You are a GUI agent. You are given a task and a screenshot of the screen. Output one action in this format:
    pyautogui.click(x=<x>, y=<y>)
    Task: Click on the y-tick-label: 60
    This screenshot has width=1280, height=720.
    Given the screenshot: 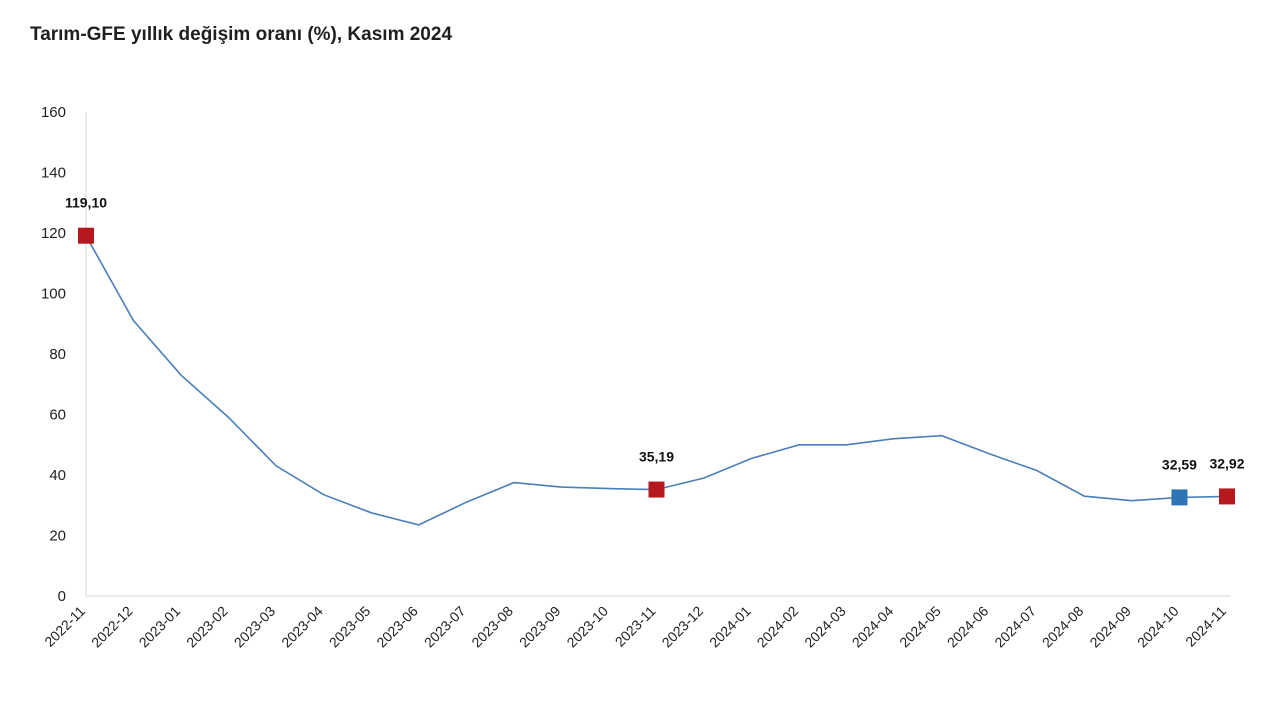 What is the action you would take?
    pyautogui.click(x=57, y=415)
    